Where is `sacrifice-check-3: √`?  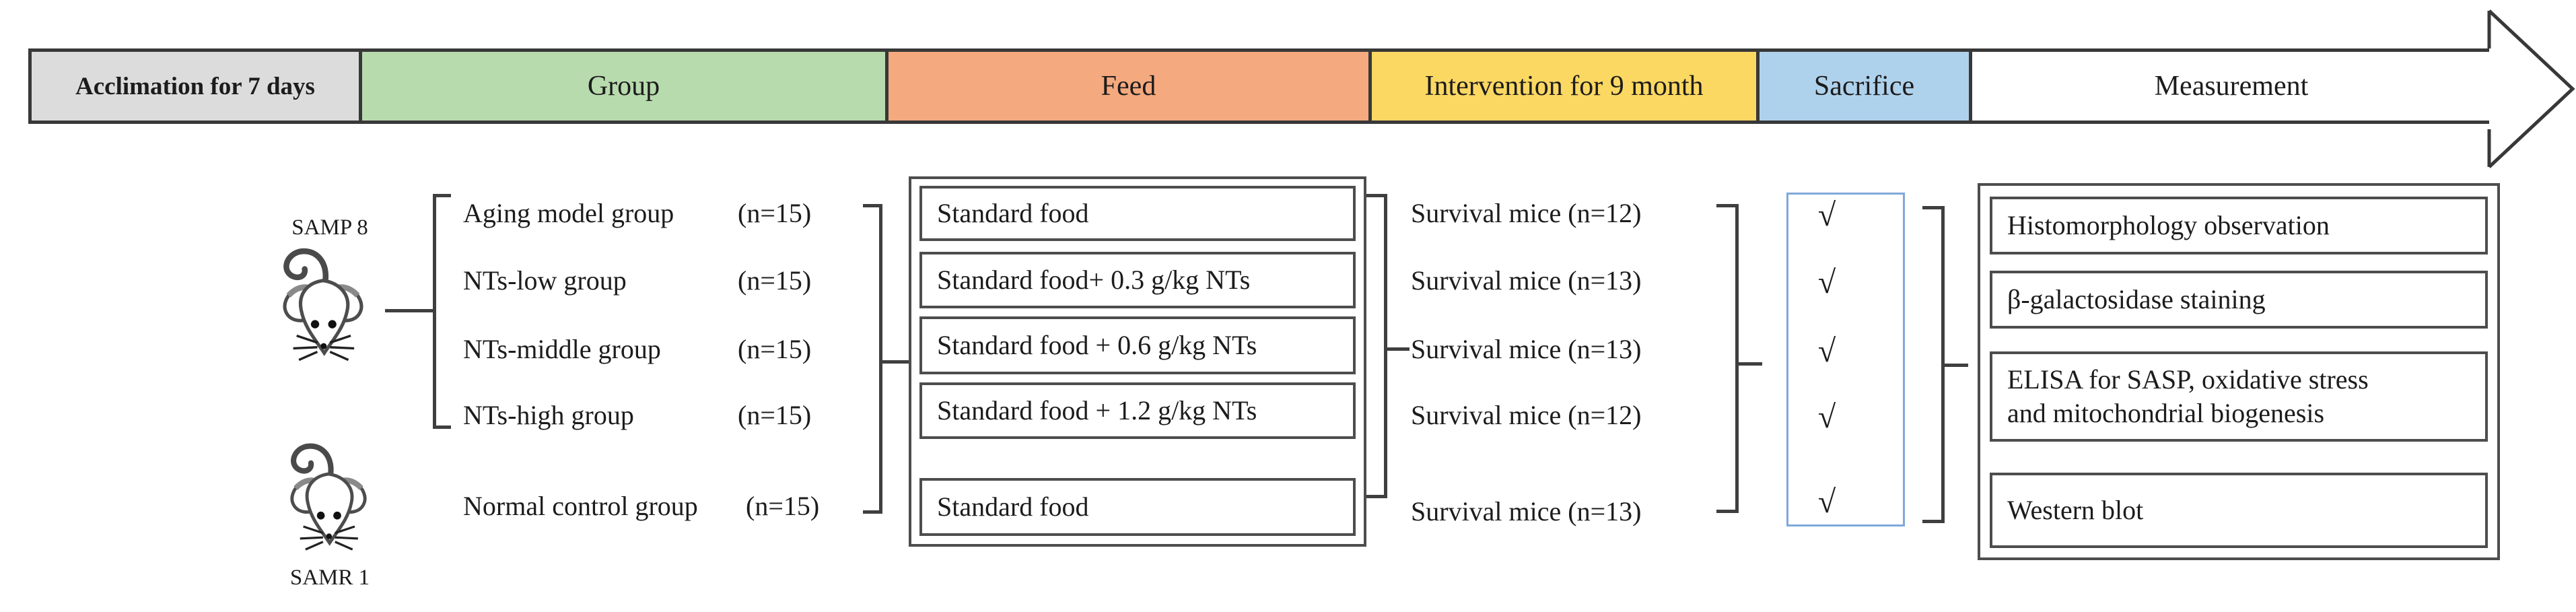
sacrifice-check-3: √ is located at coordinates (1826, 351).